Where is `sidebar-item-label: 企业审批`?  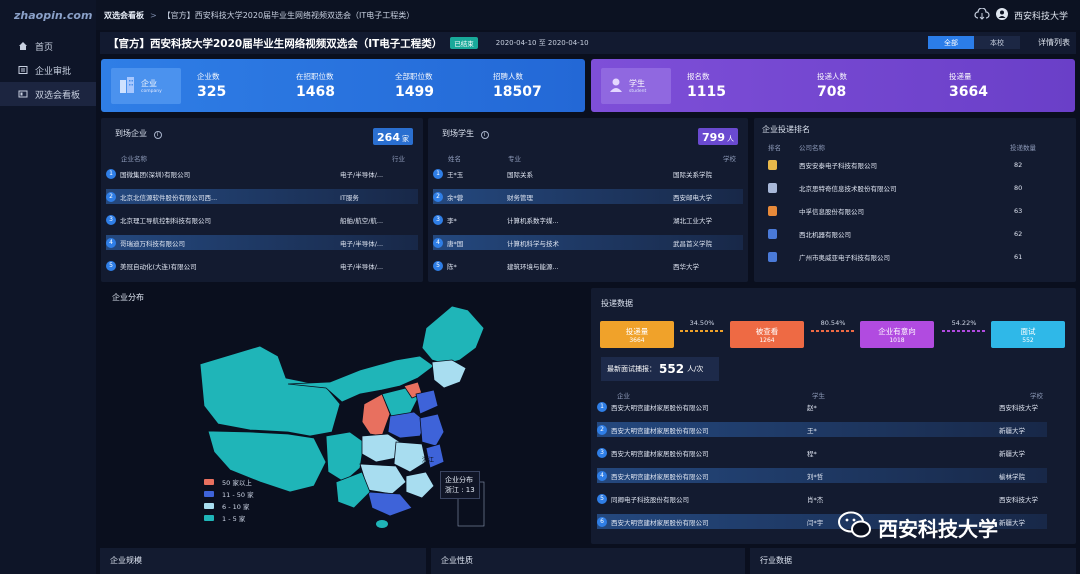
sidebar-item-label: 企业审批 is located at coordinates (53, 71).